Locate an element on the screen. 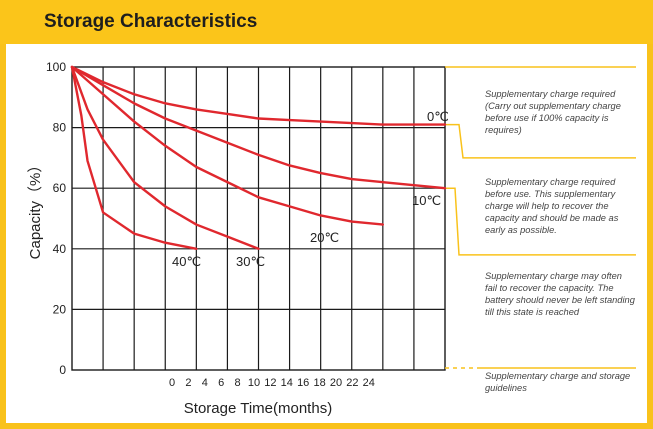  series-label: 30℃ is located at coordinates (250, 261).